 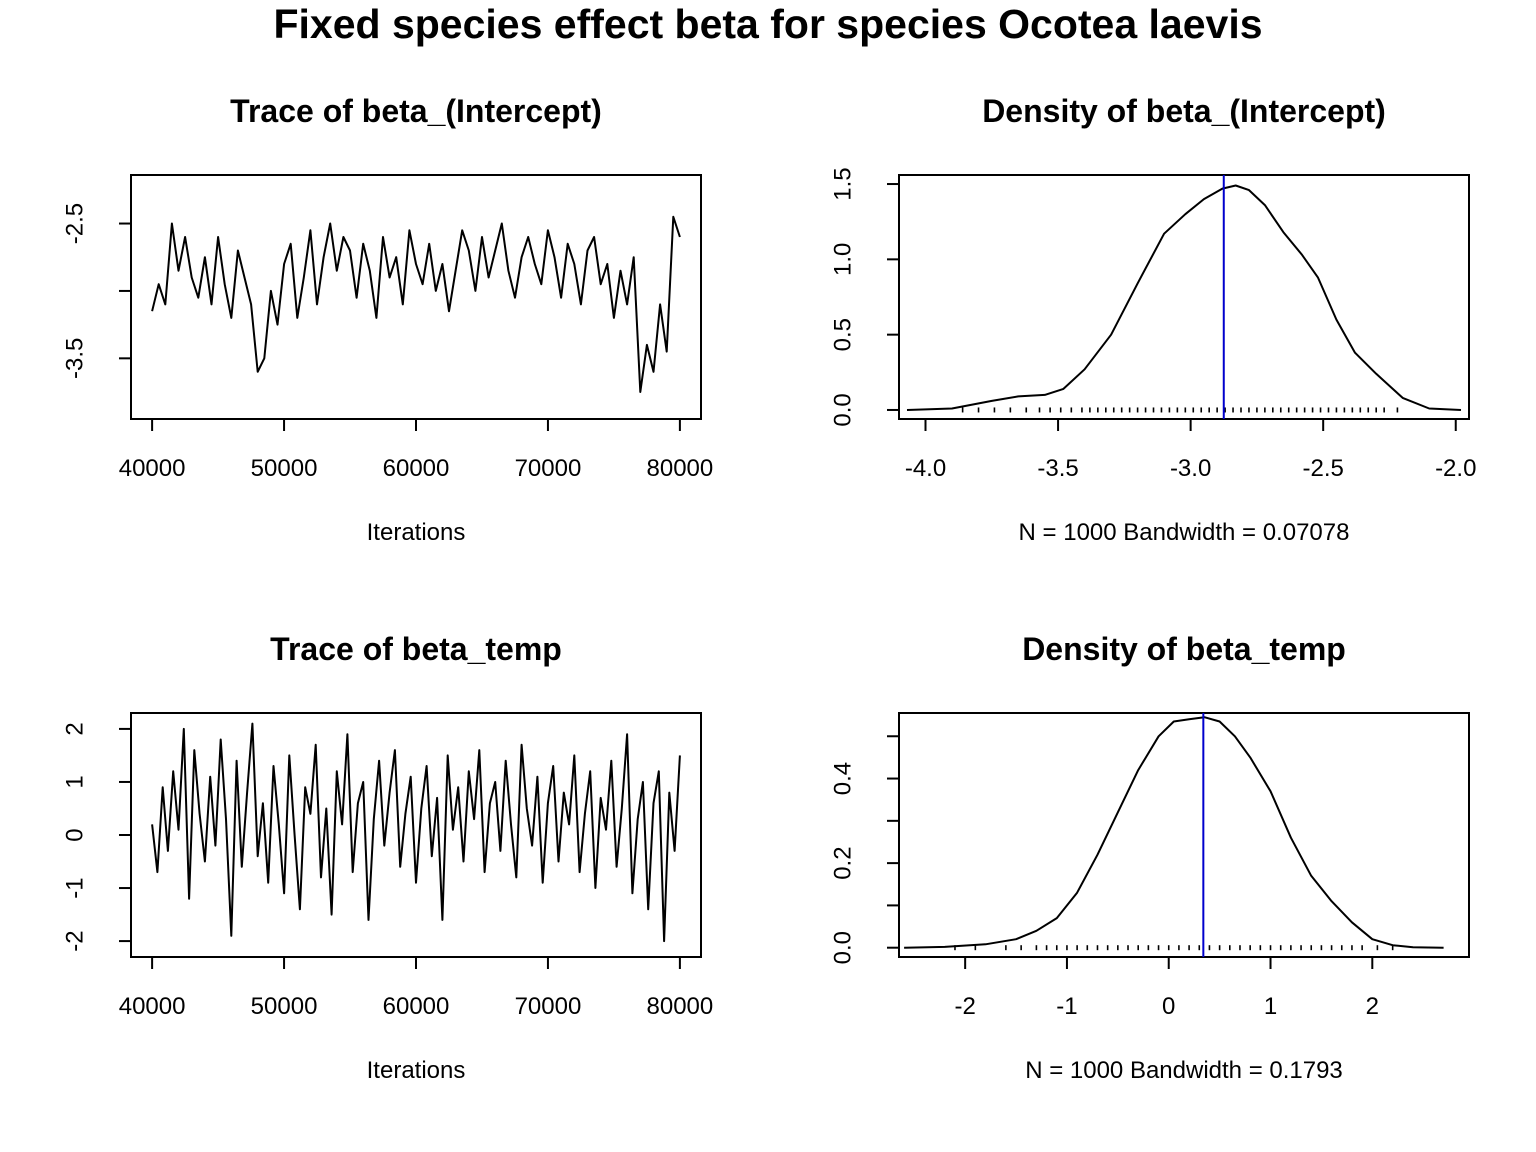 I want to click on x-tick-label: -2.5, so click(x=1323, y=468).